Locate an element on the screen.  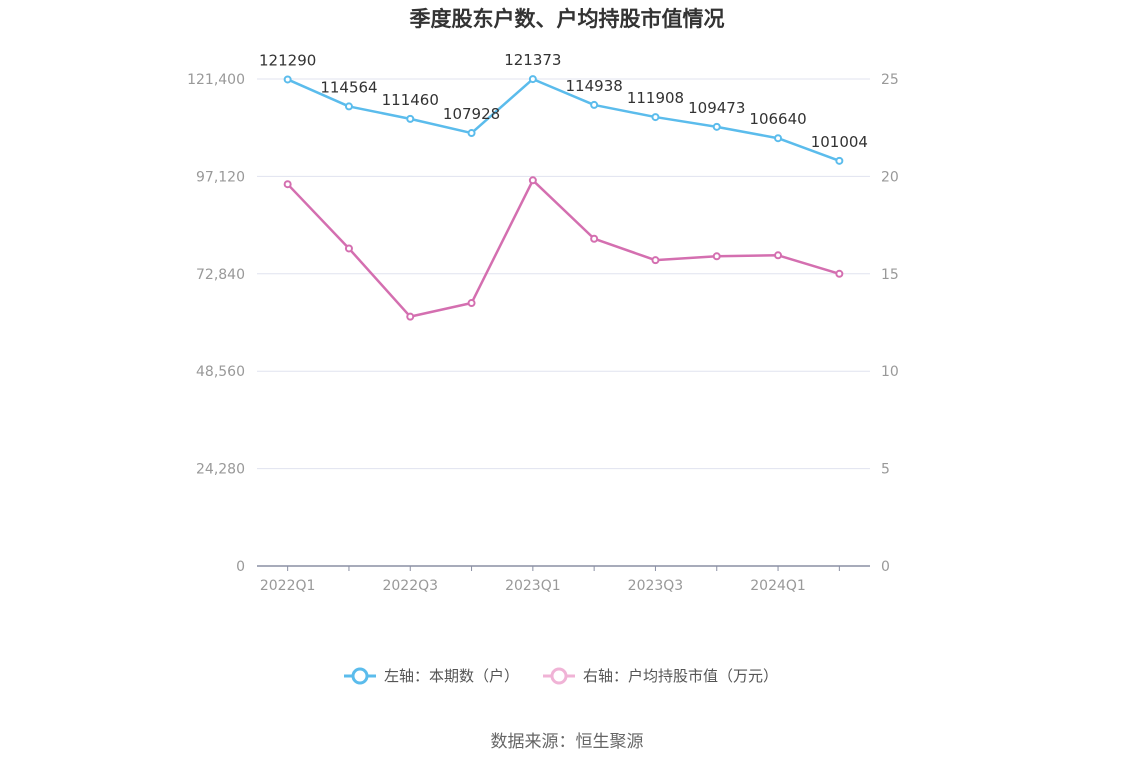
left-tick-label: 24,280 is located at coordinates (220, 470).